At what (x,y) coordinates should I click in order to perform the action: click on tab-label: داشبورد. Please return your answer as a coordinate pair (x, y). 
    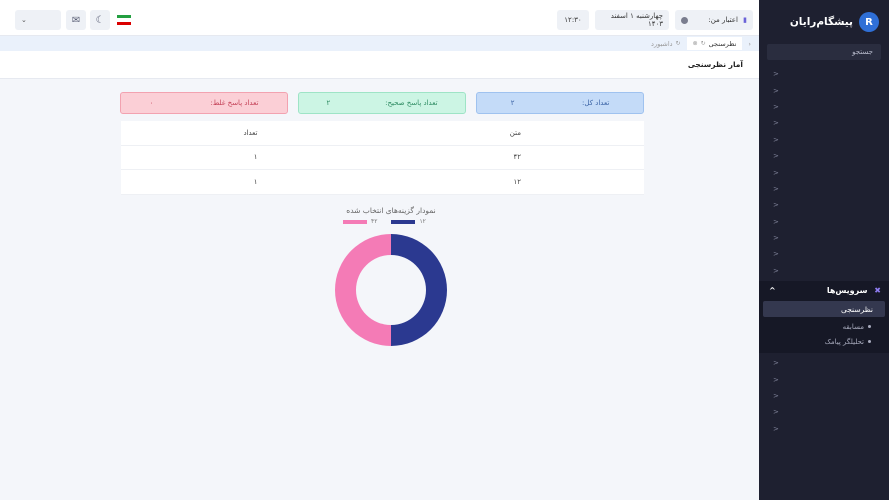
    Looking at the image, I should click on (662, 43).